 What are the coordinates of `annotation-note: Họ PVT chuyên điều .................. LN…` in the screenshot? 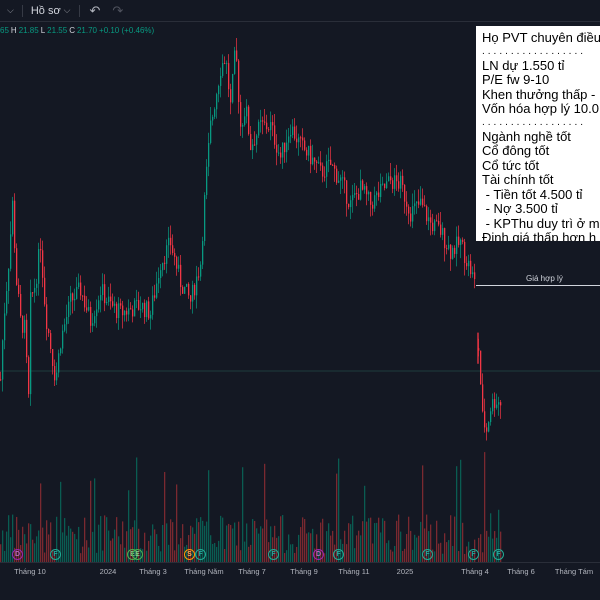 It's located at (538, 133).